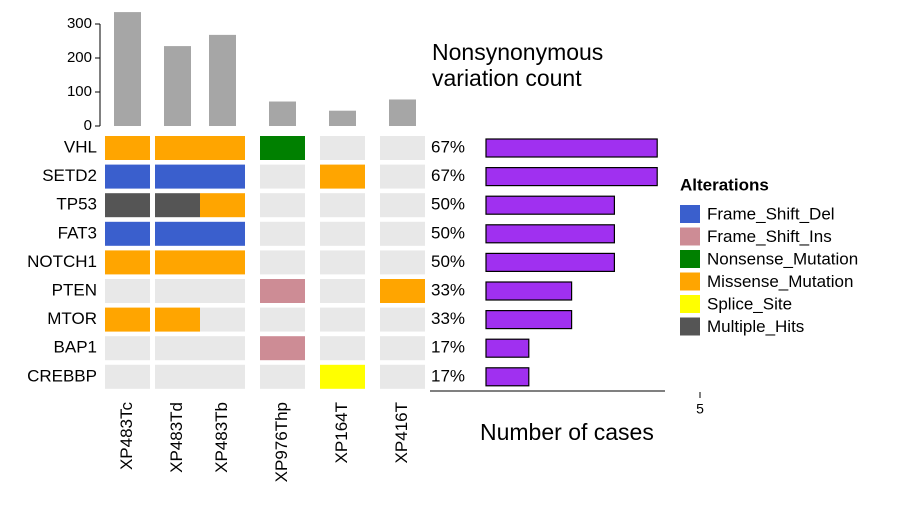  I want to click on y-tick-label: 0, so click(88, 125).